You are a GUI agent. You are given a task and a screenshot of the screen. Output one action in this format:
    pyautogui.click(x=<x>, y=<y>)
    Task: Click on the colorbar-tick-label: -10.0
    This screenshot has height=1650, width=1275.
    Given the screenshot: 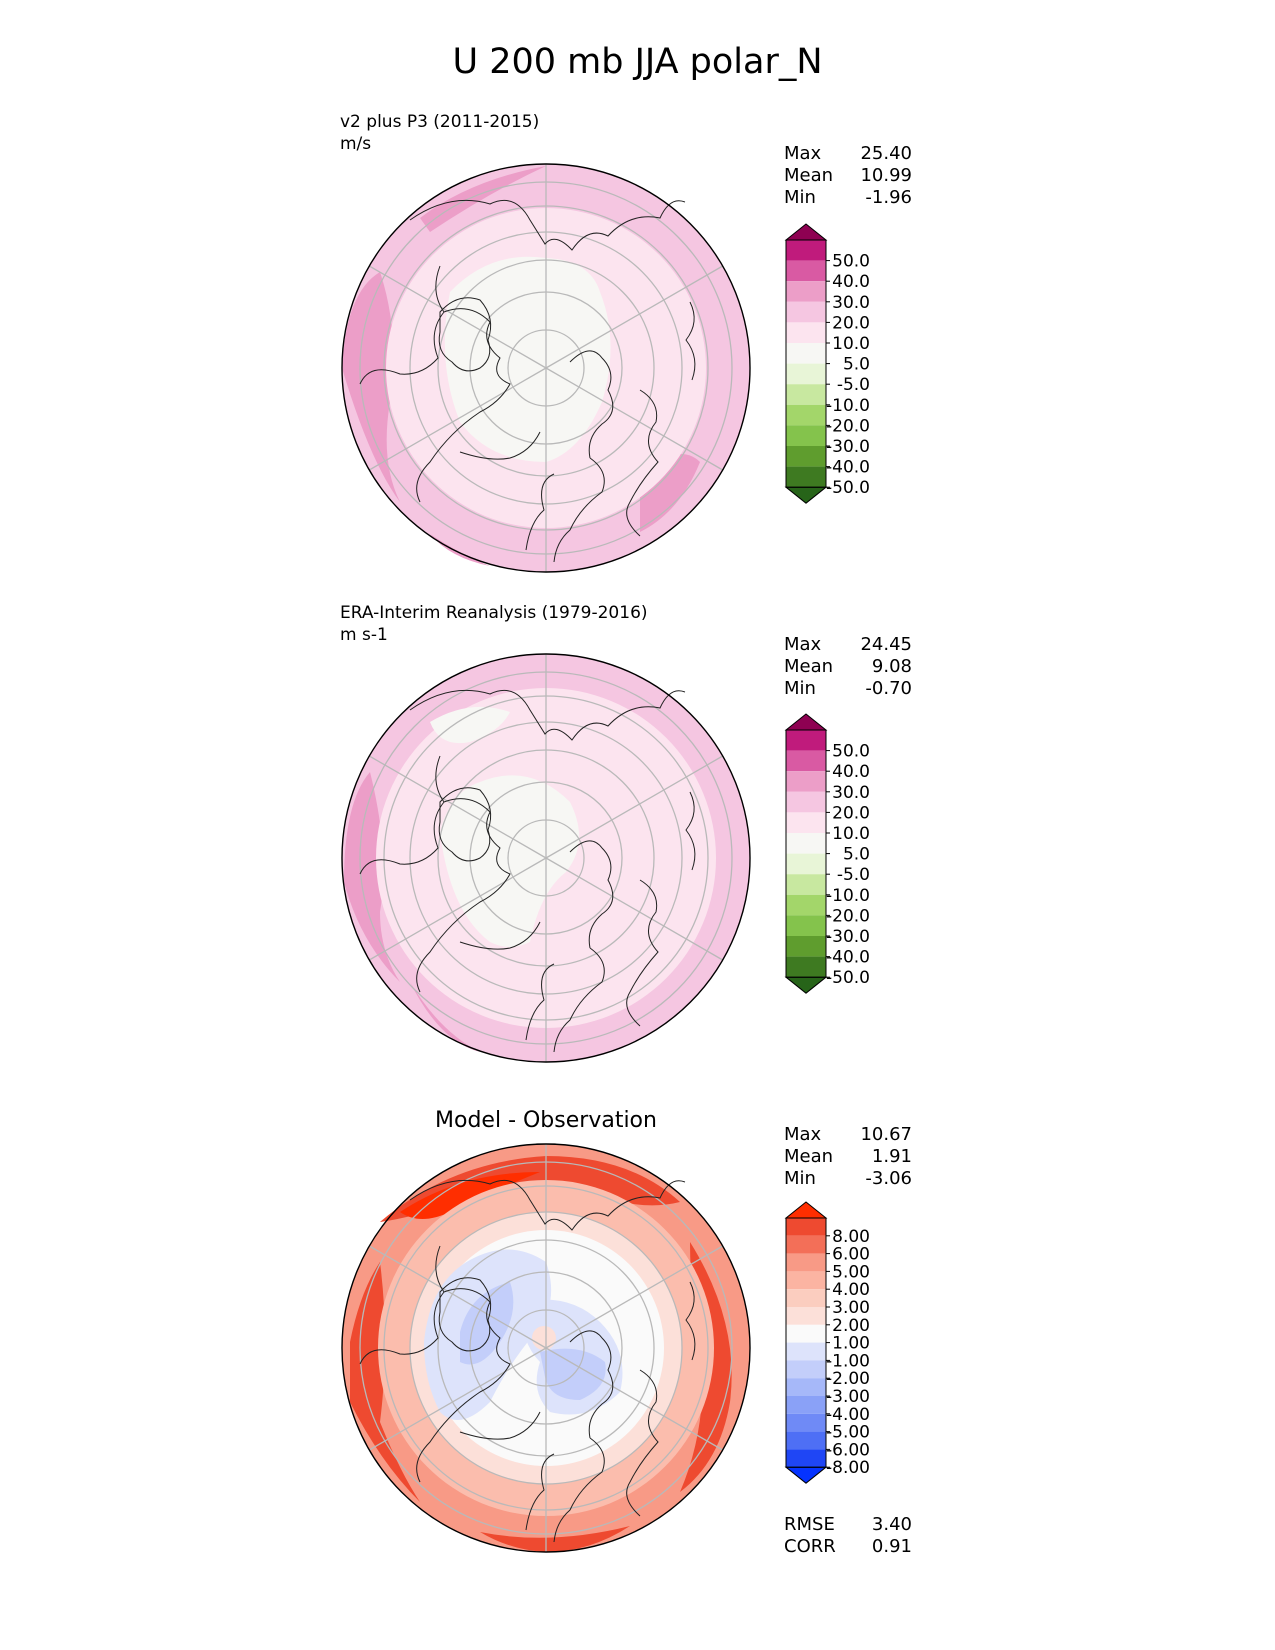 What is the action you would take?
    pyautogui.click(x=848, y=896)
    